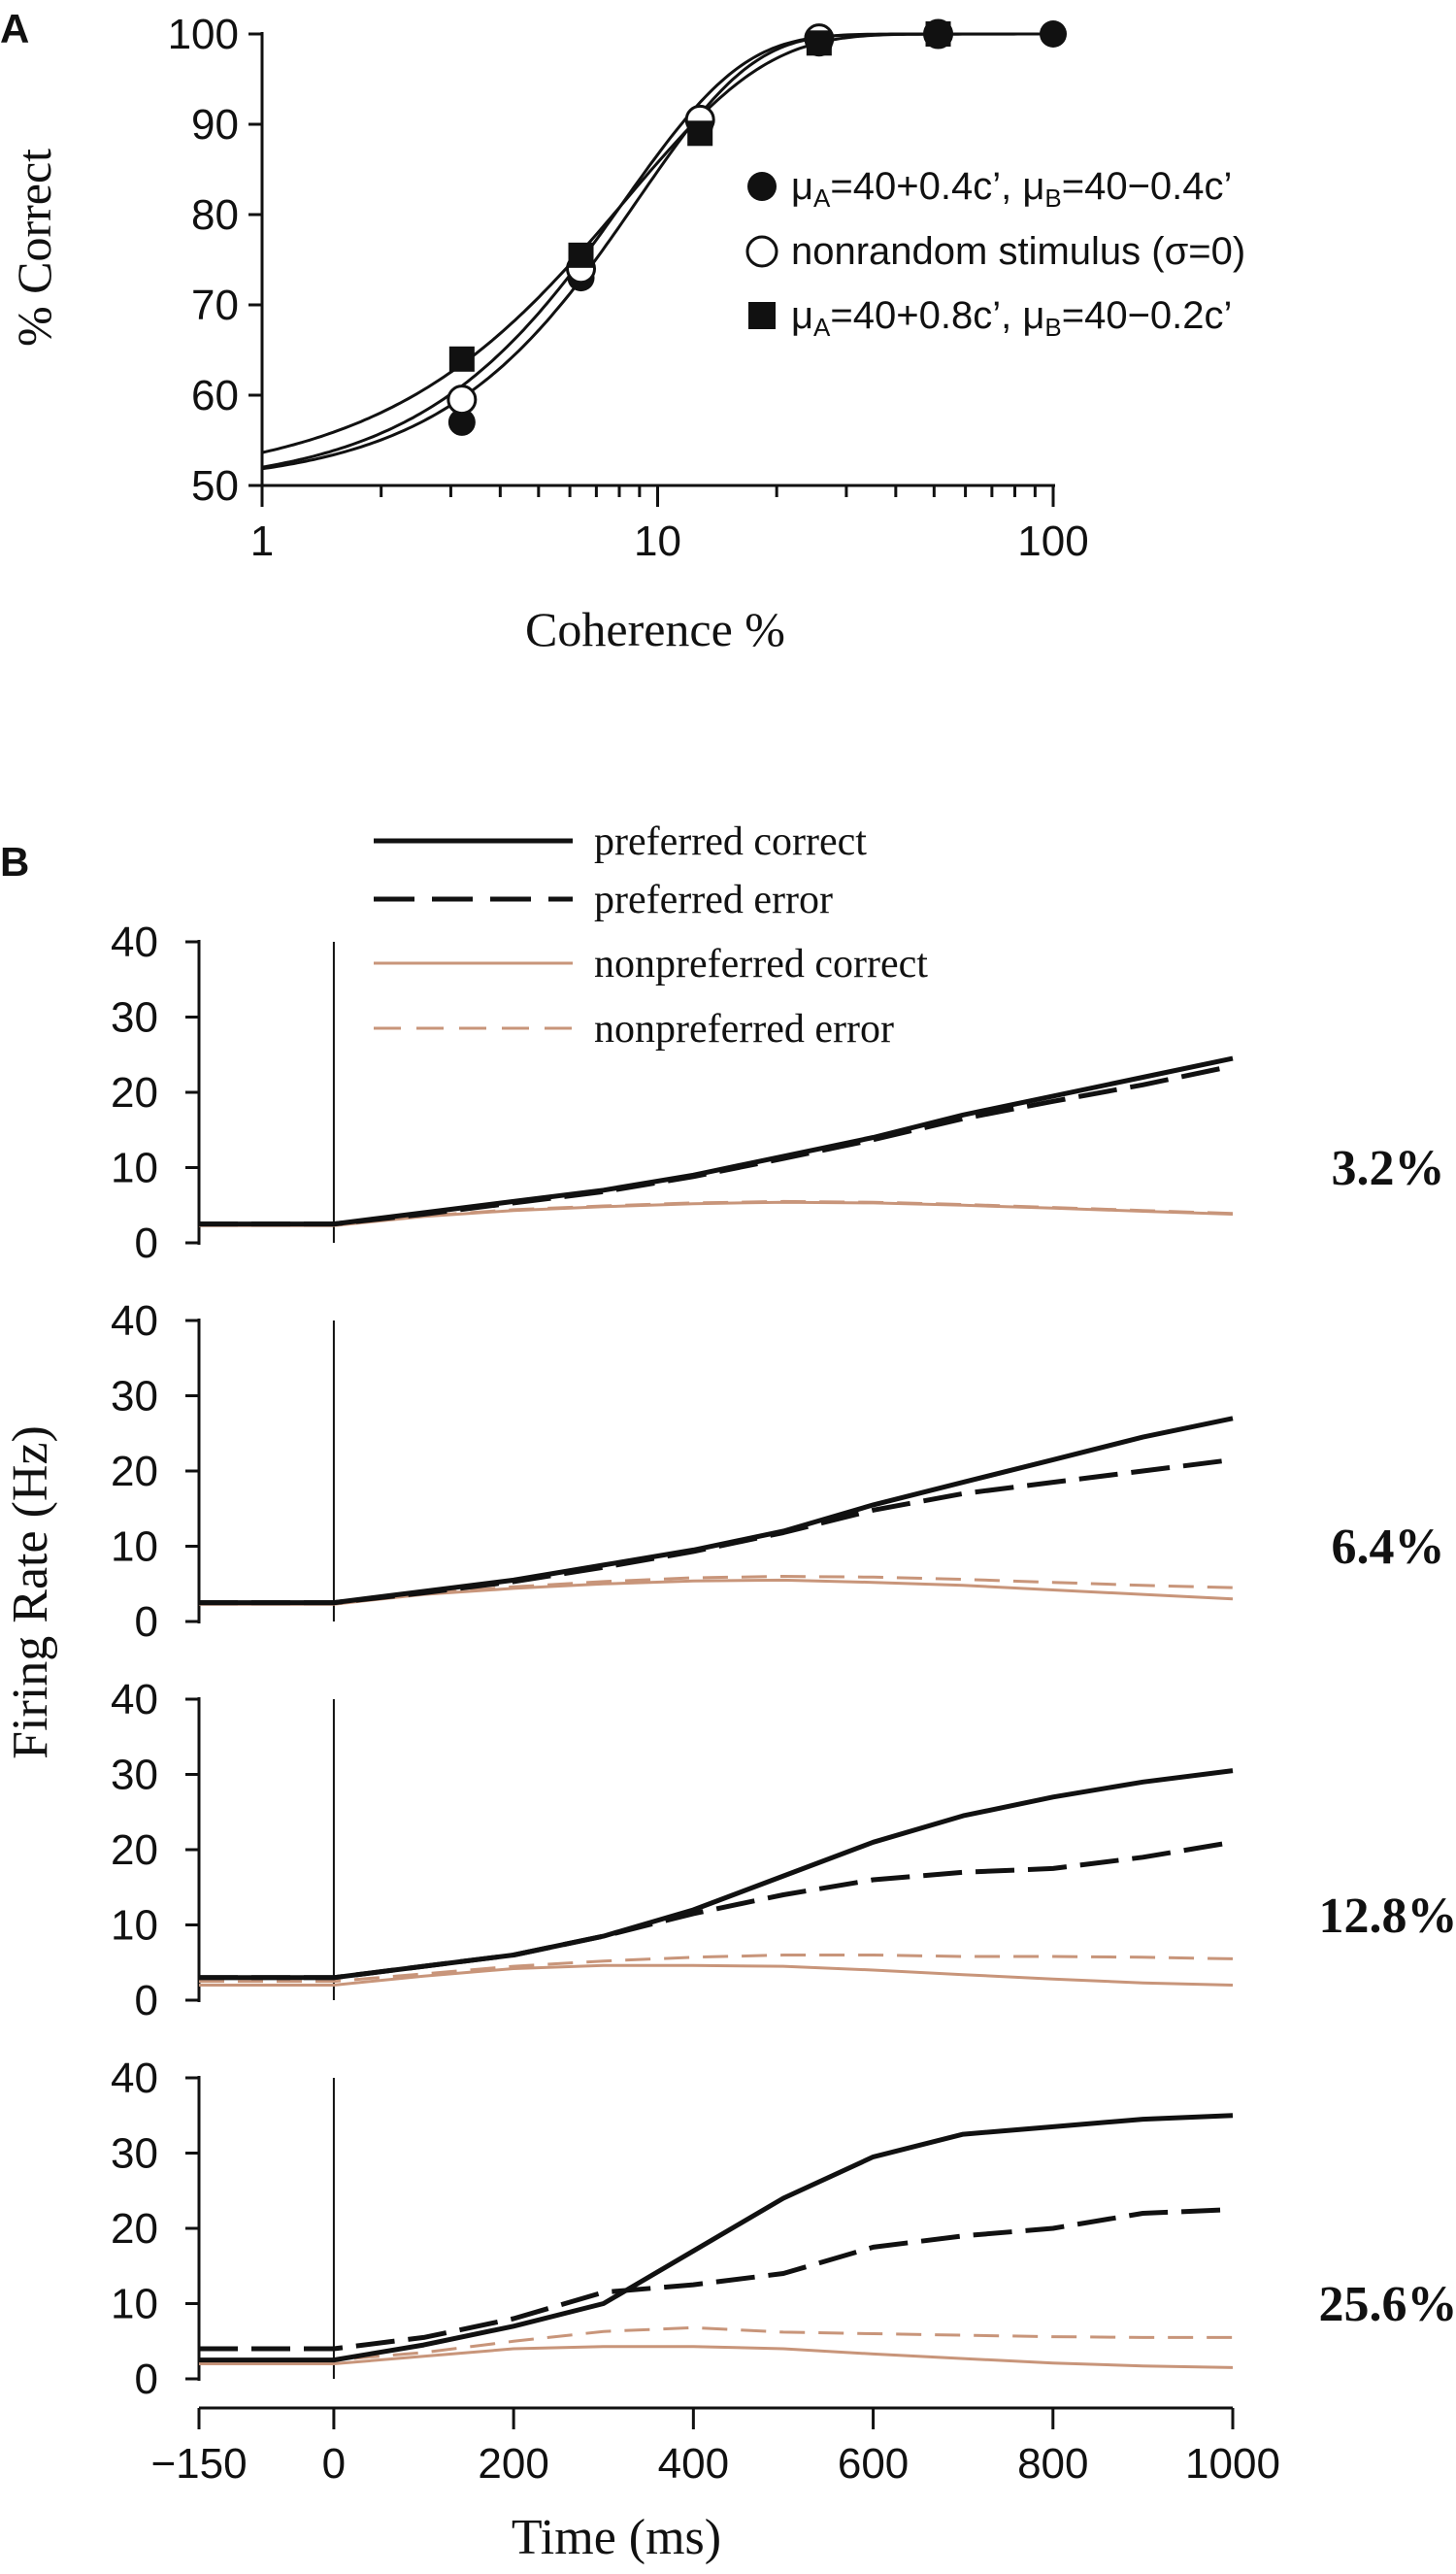 The width and height of the screenshot is (1456, 2574). Describe the element at coordinates (713, 900) in the screenshot. I see `panel-b-legend-label: preferred error` at that location.